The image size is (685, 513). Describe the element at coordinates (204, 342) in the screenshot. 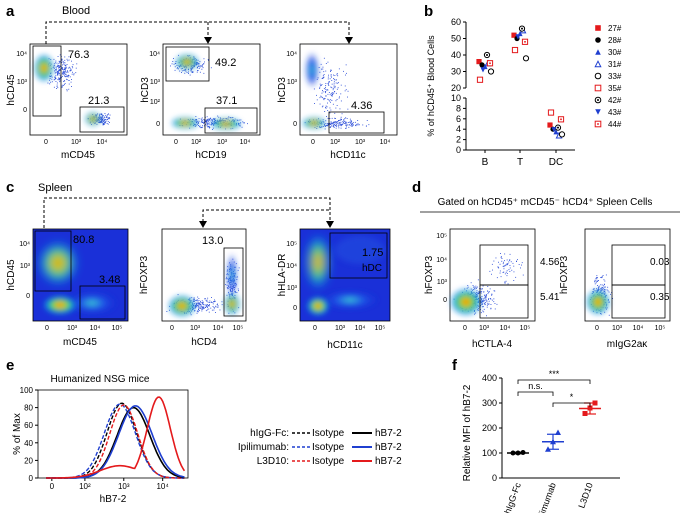

I see `x-axis-label: hCD4` at that location.